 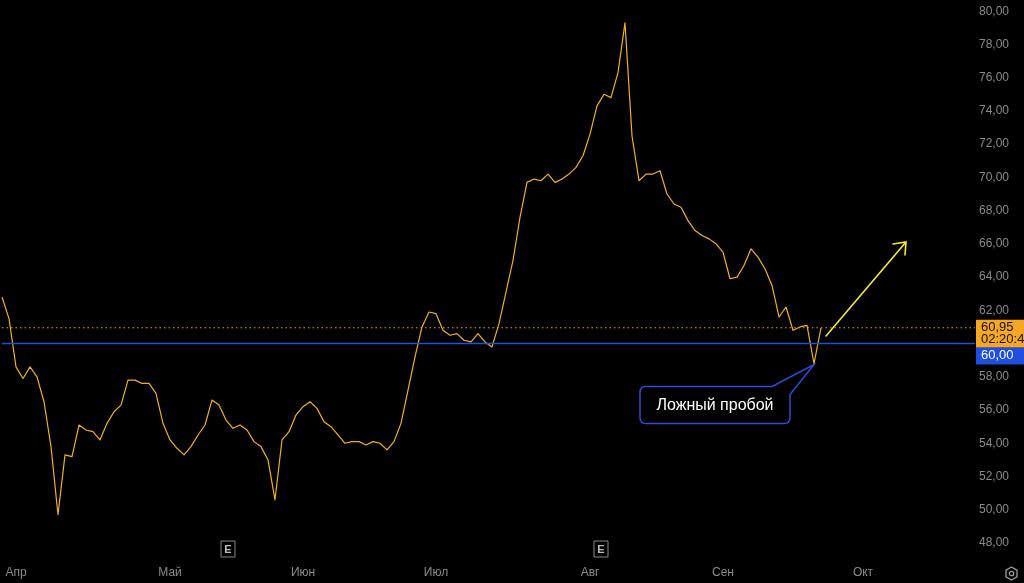 What do you see at coordinates (715, 405) in the screenshot?
I see `annotation: Ложный пробой` at bounding box center [715, 405].